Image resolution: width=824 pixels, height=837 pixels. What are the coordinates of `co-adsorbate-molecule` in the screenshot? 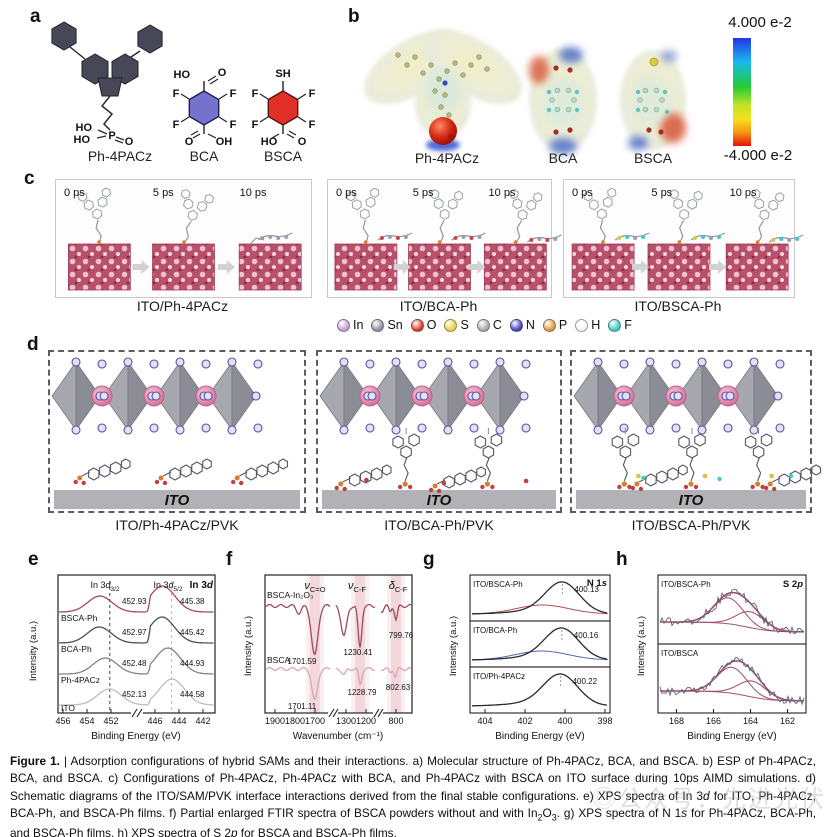 It's located at (786, 238).